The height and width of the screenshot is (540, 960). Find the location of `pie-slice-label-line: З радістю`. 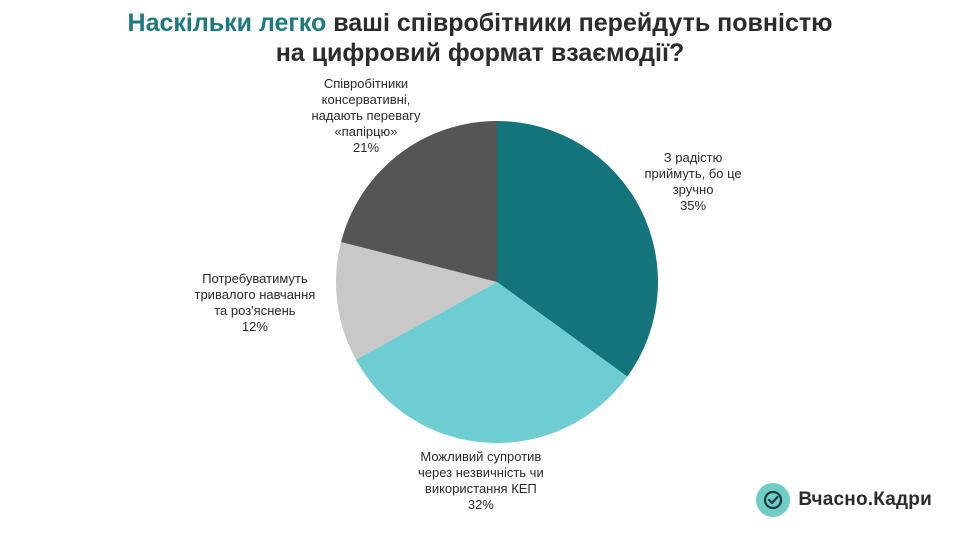

pie-slice-label-line: З радістю is located at coordinates (693, 157).